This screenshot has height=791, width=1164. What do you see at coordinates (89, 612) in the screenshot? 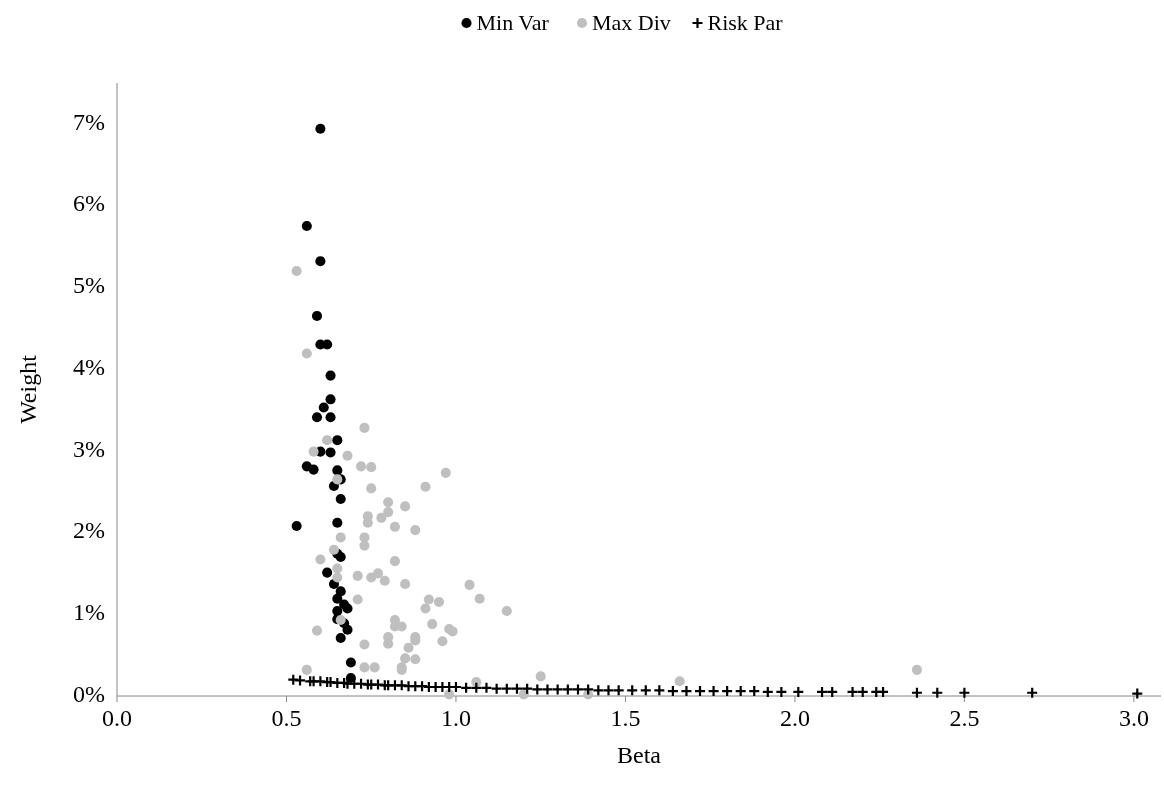
I see `y-tick-label: 1%` at bounding box center [89, 612].